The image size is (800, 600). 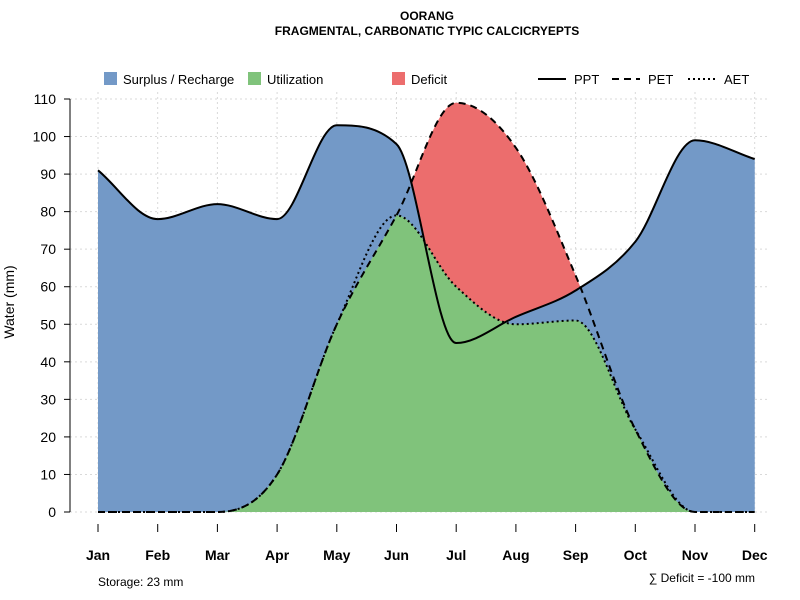 What do you see at coordinates (48, 249) in the screenshot?
I see `y-tick-label: 70` at bounding box center [48, 249].